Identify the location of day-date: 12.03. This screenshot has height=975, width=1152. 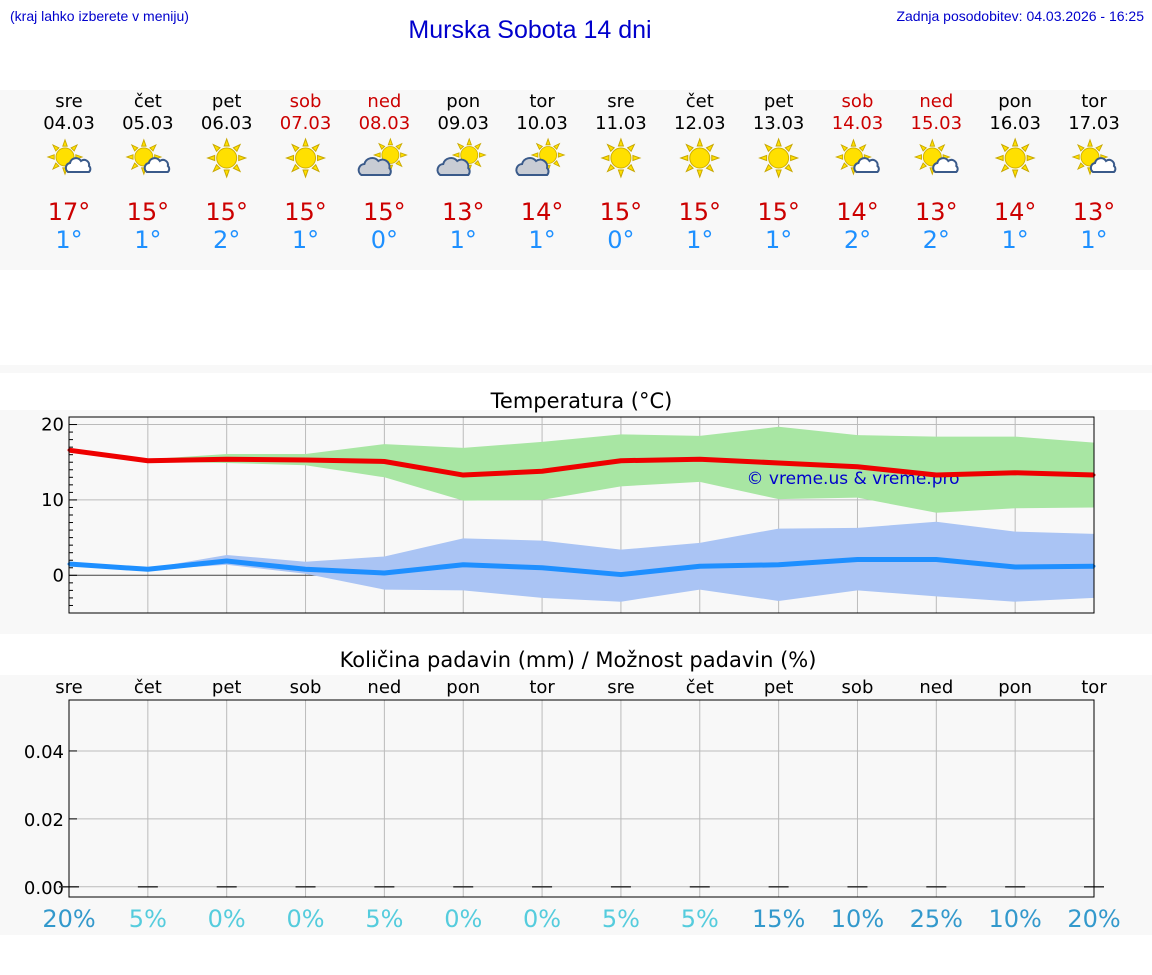
(700, 123).